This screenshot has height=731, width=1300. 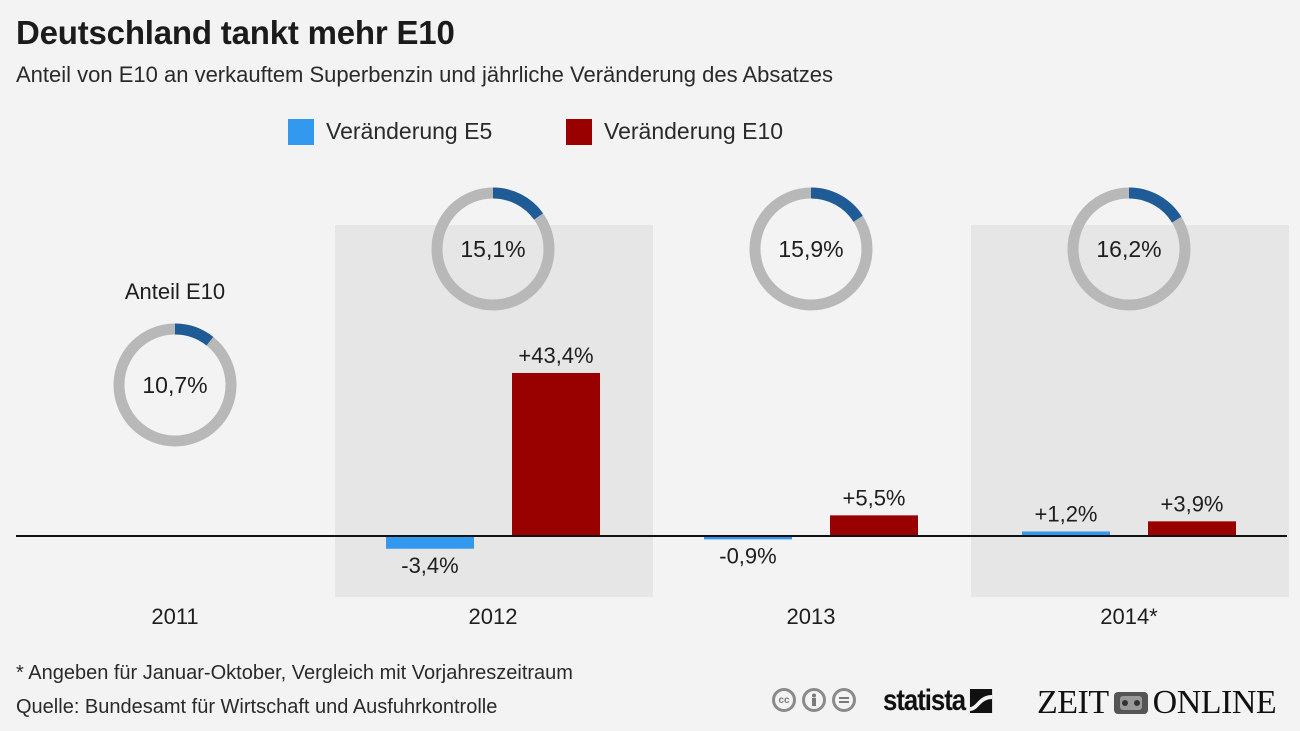 I want to click on legend-label-e5: Veränderung E5, so click(x=409, y=131).